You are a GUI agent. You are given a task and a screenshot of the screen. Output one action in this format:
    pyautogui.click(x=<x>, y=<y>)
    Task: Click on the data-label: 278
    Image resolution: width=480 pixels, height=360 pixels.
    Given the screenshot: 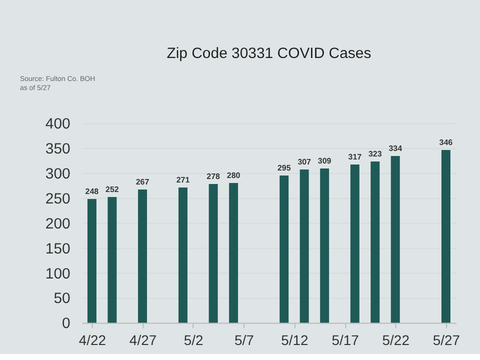 What is the action you would take?
    pyautogui.click(x=213, y=176)
    